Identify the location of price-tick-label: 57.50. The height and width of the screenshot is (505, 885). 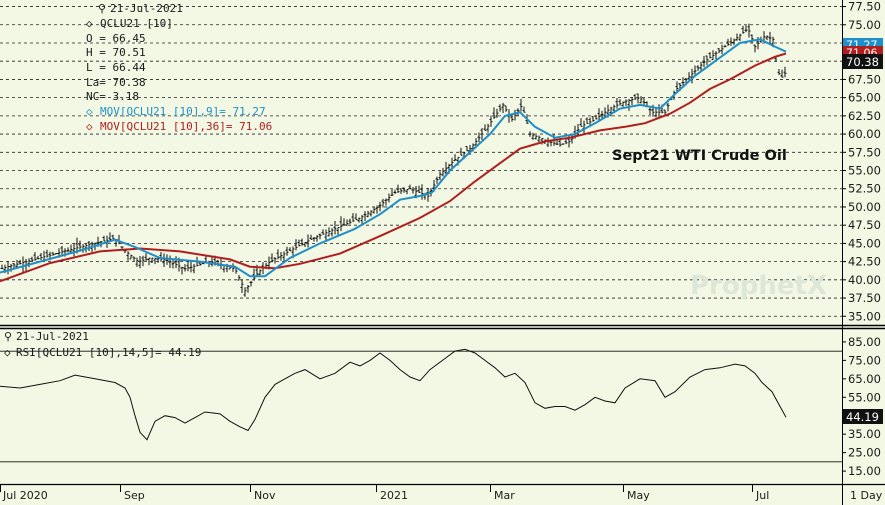
(864, 152).